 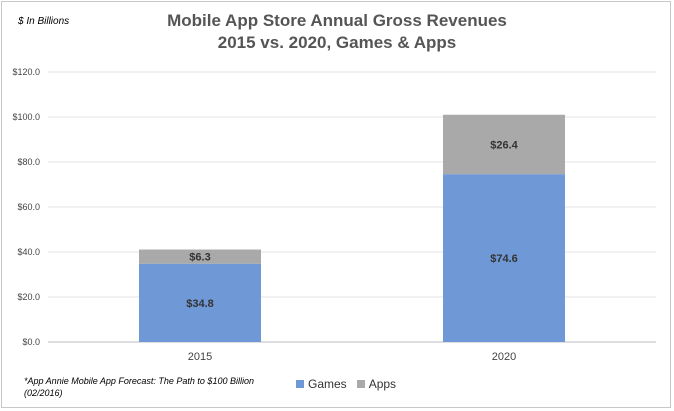 I want to click on y-tick-label: $60.0, so click(x=28, y=207).